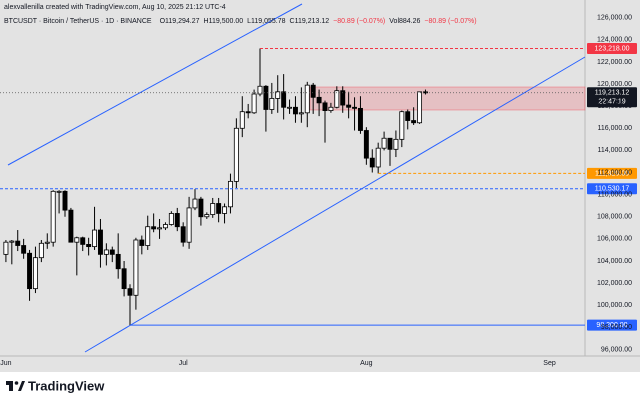 The height and width of the screenshot is (410, 640). What do you see at coordinates (614, 239) in the screenshot?
I see `y-tick-label: 106,000.00` at bounding box center [614, 239].